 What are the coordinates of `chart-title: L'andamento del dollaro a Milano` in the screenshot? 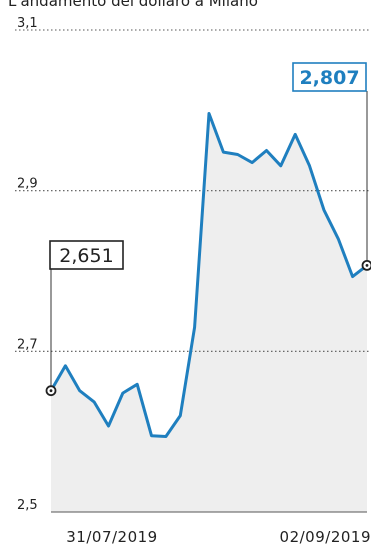 It's located at (133, 5).